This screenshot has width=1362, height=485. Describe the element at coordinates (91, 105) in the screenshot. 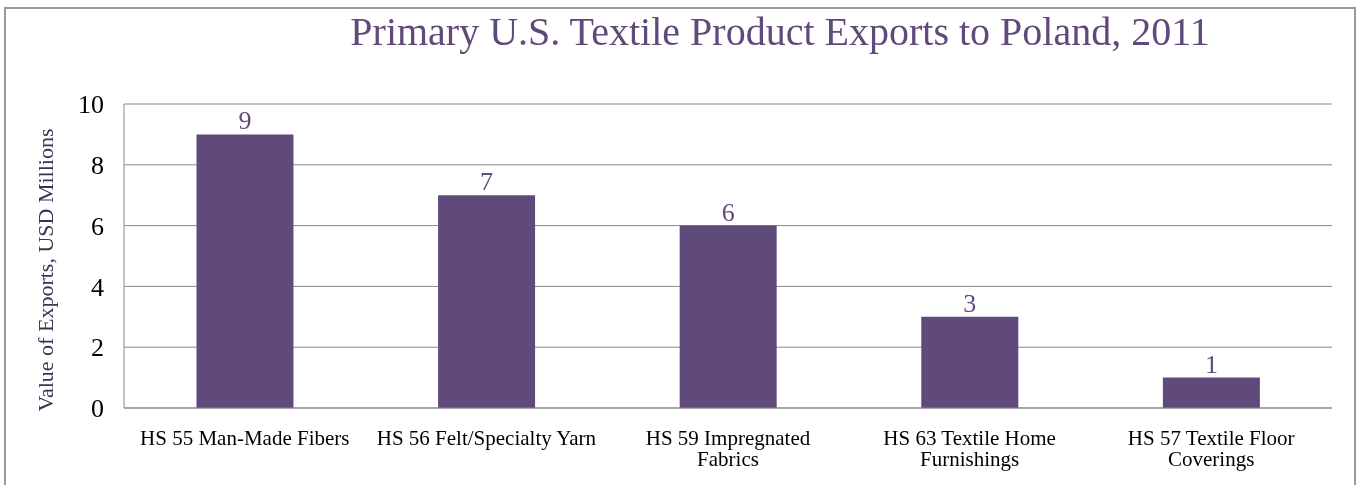

I see `y-tick-label: 10` at that location.